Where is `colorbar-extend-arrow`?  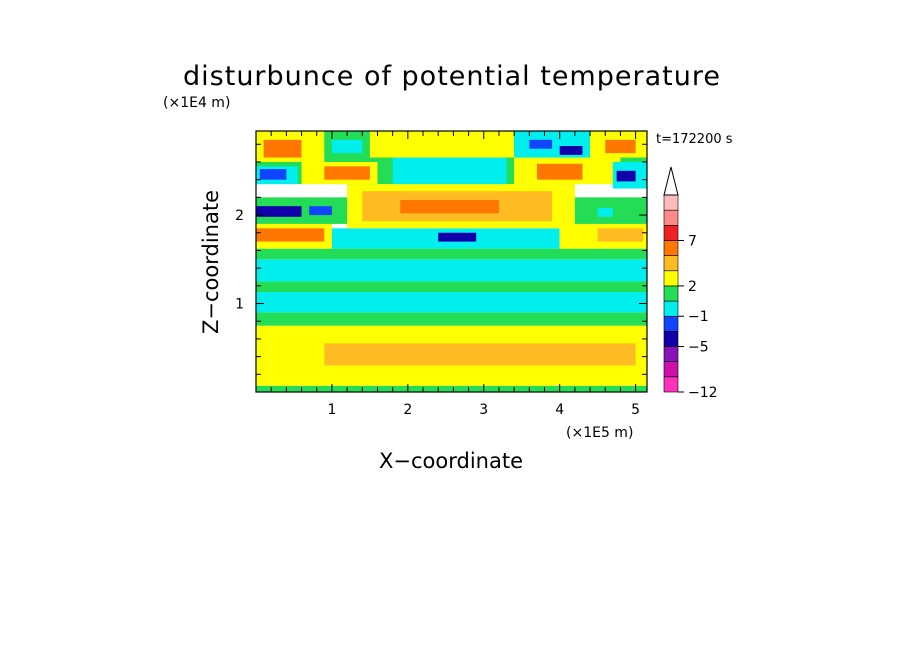
colorbar-extend-arrow is located at coordinates (671, 181).